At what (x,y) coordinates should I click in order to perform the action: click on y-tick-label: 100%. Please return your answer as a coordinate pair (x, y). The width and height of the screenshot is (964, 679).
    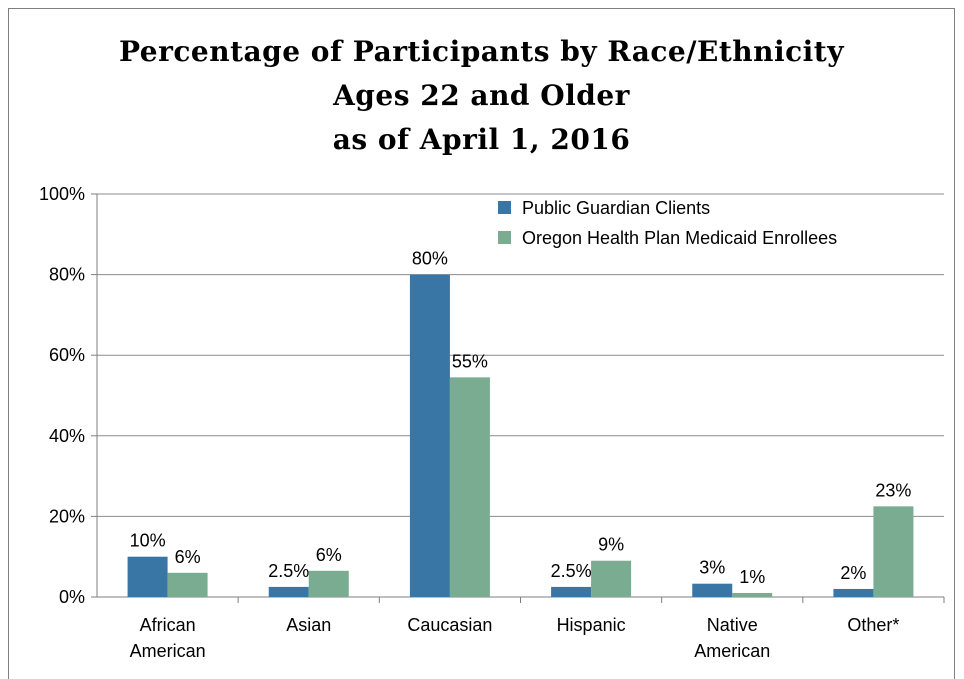
    Looking at the image, I should click on (62, 194).